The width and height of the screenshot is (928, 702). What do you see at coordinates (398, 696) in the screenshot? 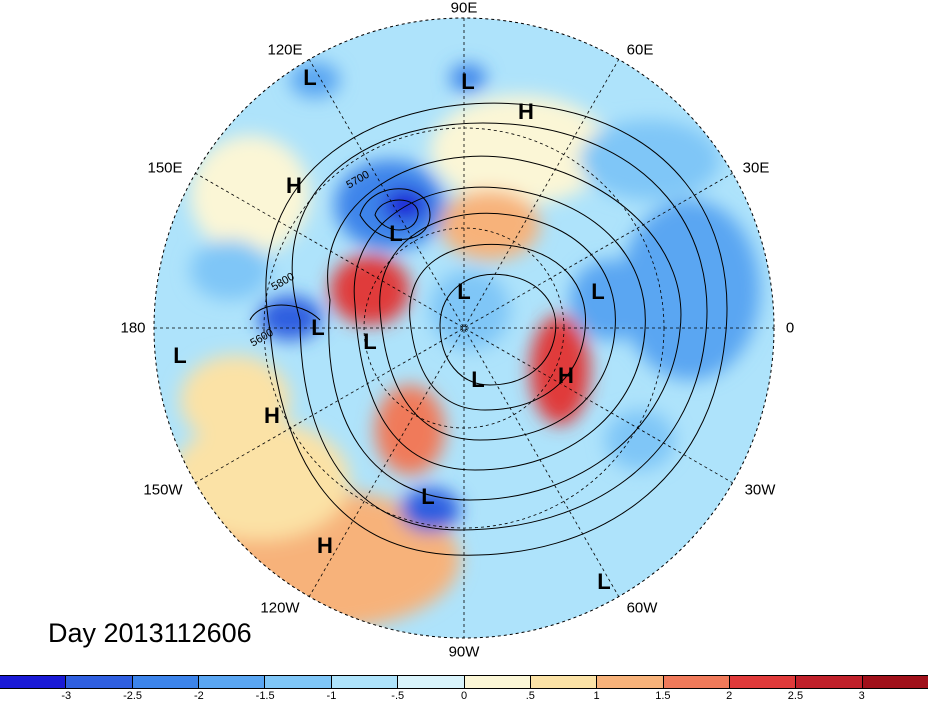
I see `colorbar-tick-label: -.5` at bounding box center [398, 696].